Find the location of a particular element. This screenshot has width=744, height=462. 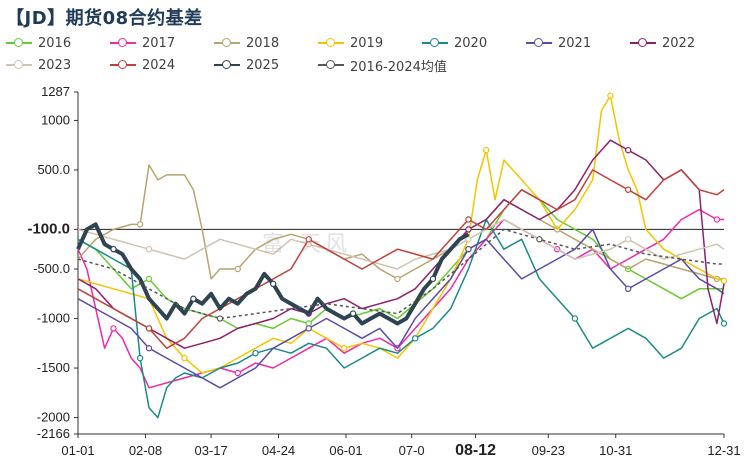

legend-label: 2018 is located at coordinates (263, 43).